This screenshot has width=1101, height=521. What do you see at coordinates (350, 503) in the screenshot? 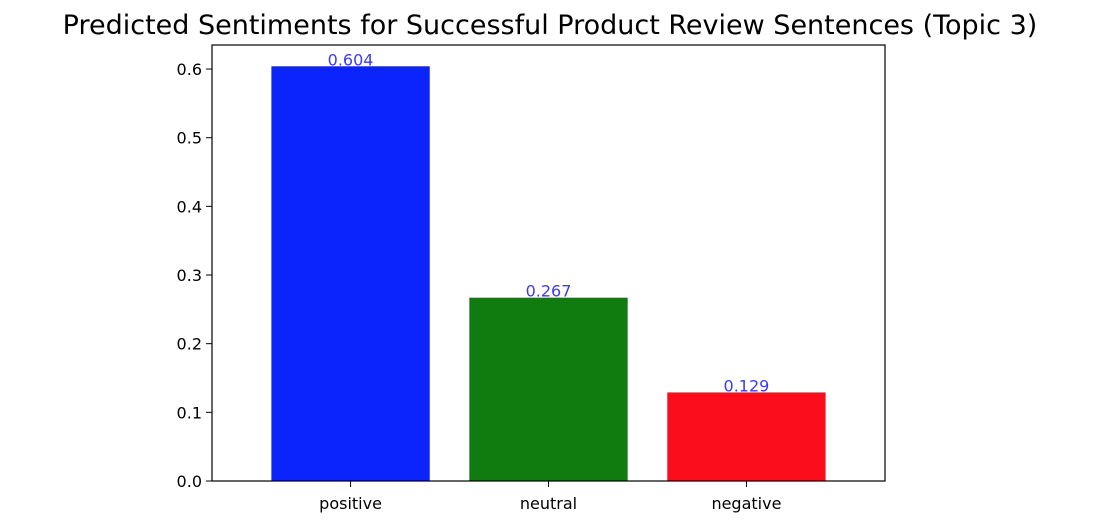
I see `x-tick-label-positive: positive` at bounding box center [350, 503].